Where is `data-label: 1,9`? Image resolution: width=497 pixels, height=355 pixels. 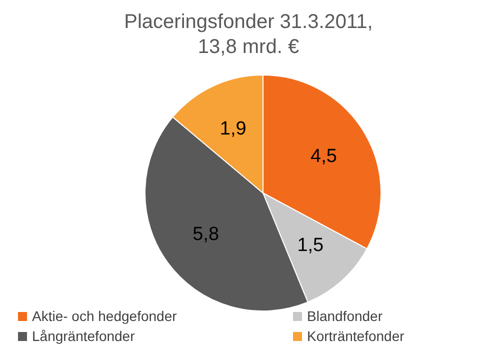
data-label: 1,9 is located at coordinates (233, 129).